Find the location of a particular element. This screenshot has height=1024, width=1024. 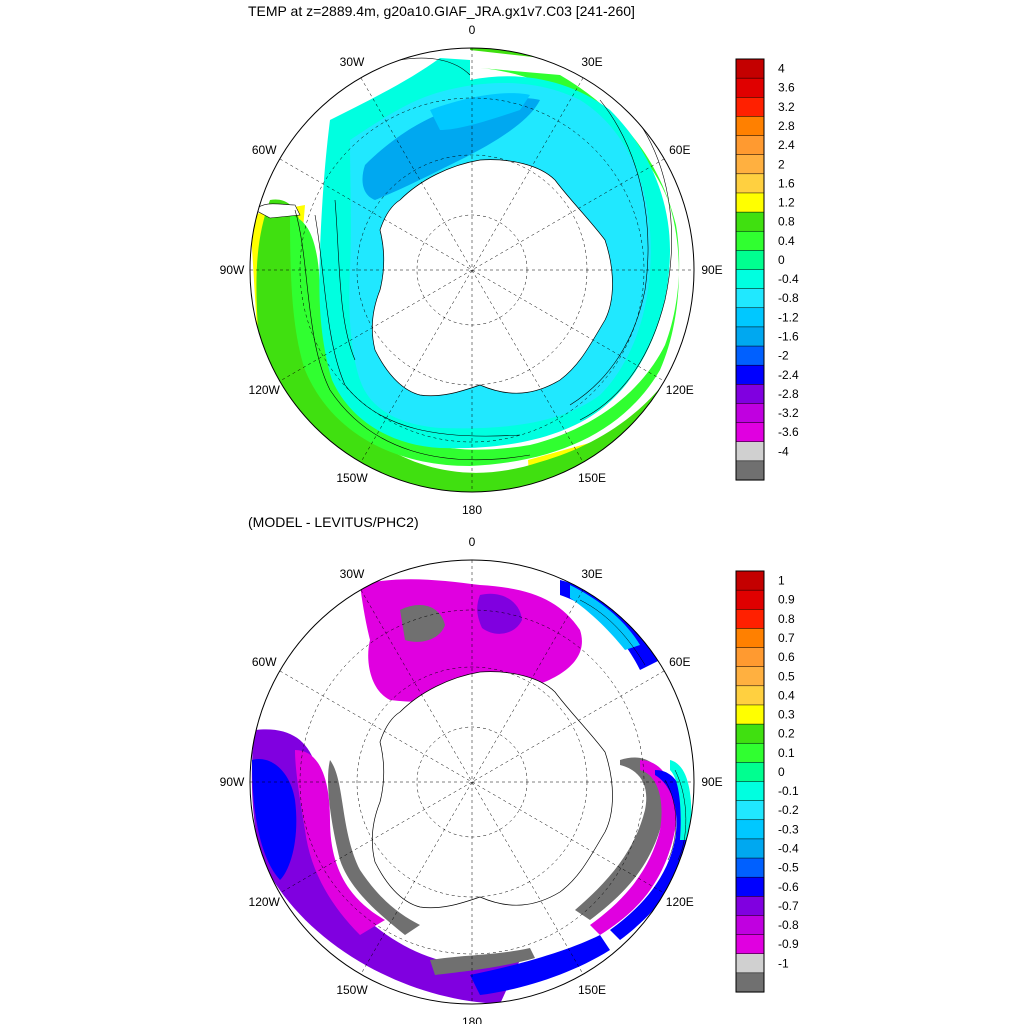

colorbar-tick-label: -3.2 is located at coordinates (788, 413).